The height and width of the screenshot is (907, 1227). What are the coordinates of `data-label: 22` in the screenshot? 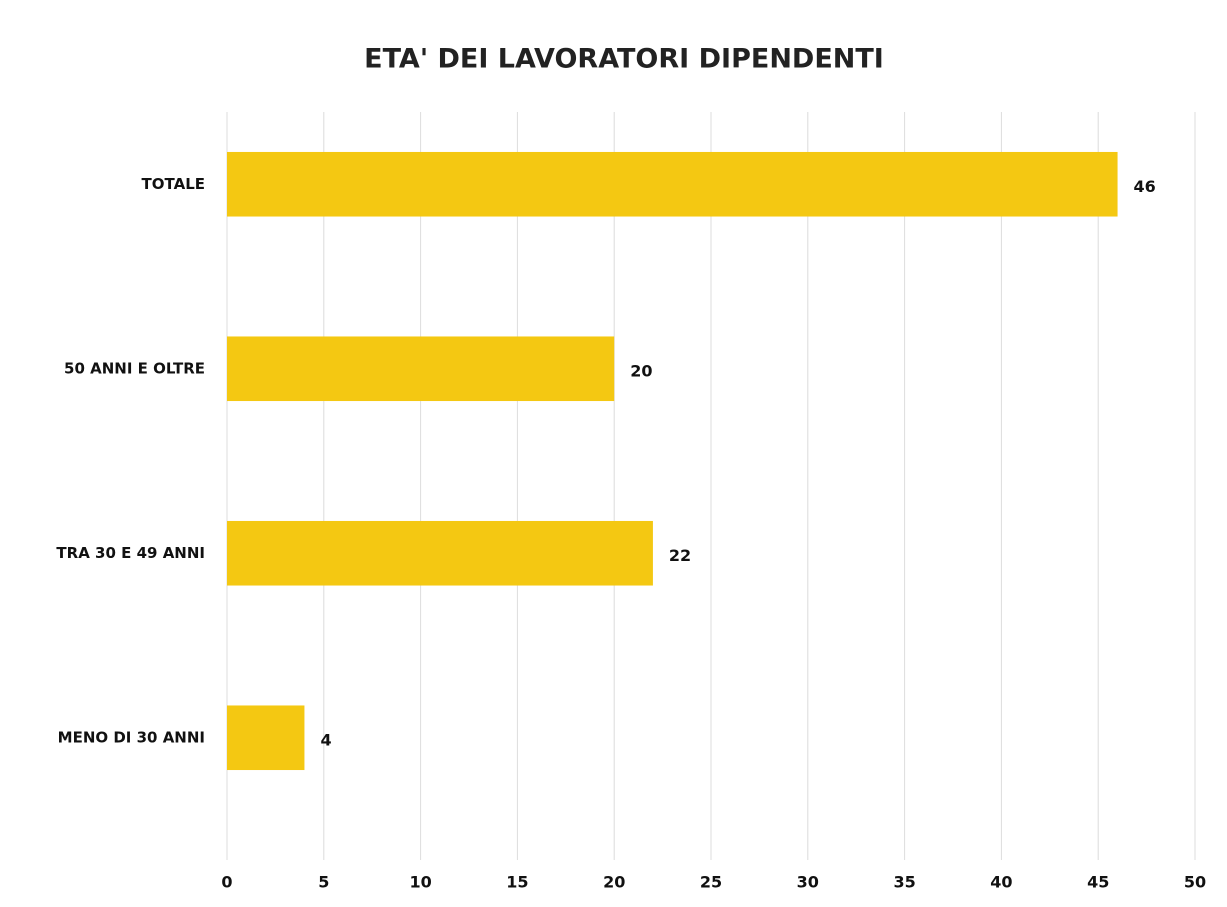 It's located at (680, 555).